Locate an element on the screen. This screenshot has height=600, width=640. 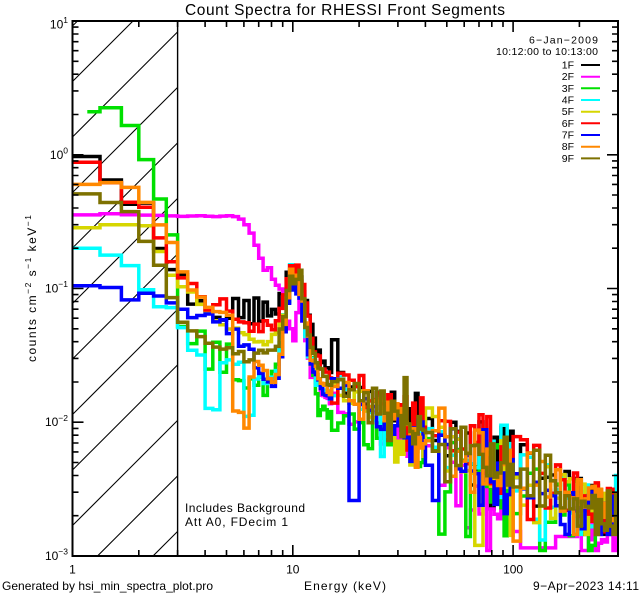
svg-text: counts cm−2 s−1 keV−1 is located at coordinates (31, 288).